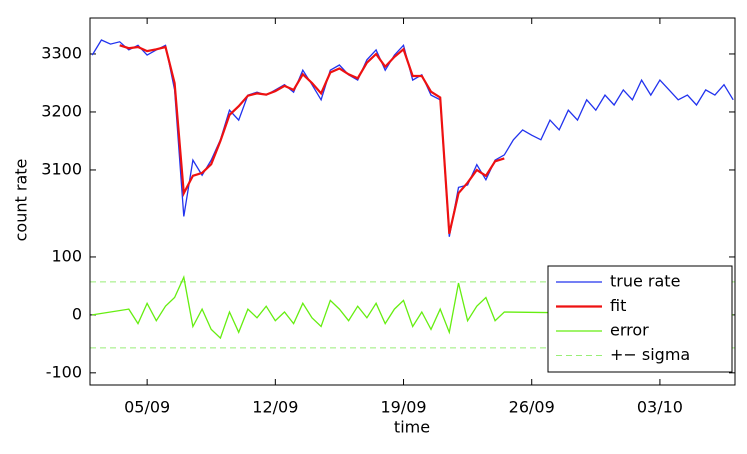 This screenshot has height=454, width=747. What do you see at coordinates (629, 330) in the screenshot?
I see `legend-label: error` at bounding box center [629, 330].